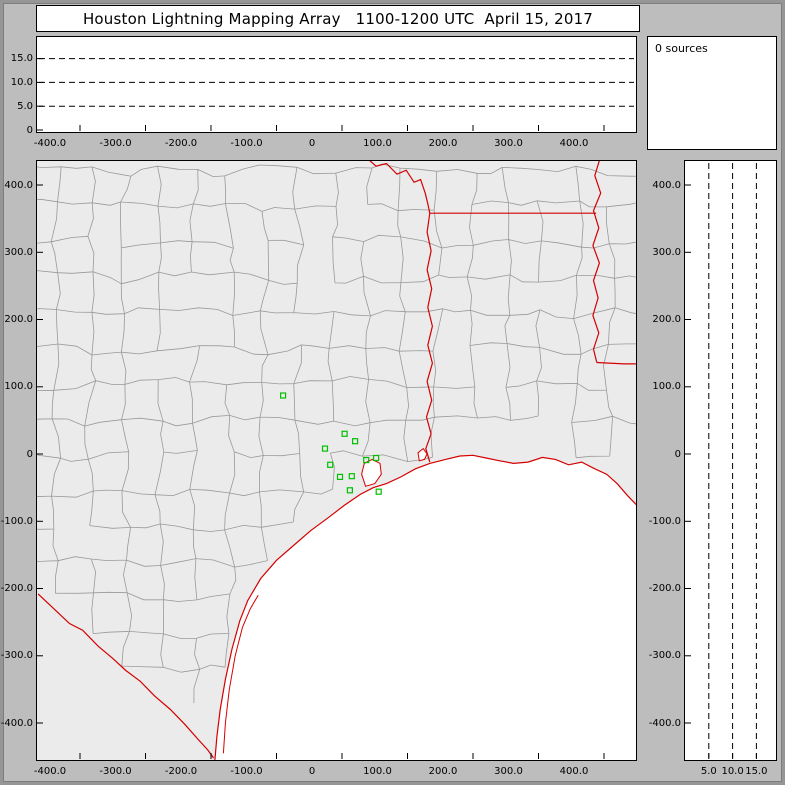 Image resolution: width=785 pixels, height=785 pixels. What do you see at coordinates (666, 387) in the screenshot?
I see `right-panel-y-tick-label: 100.0` at bounding box center [666, 387].